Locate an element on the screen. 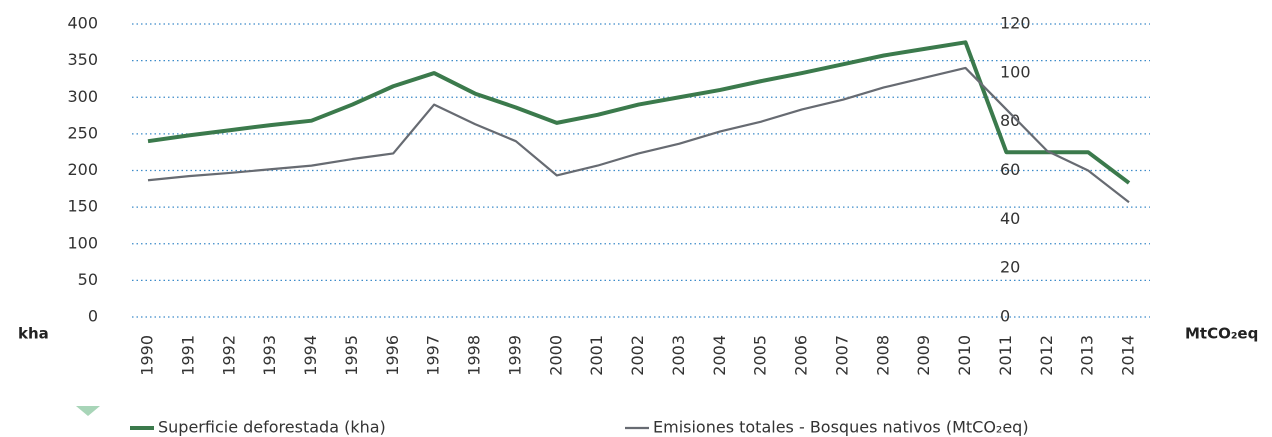 Image resolution: width=1272 pixels, height=437 pixels. y2-tick-label: 40 is located at coordinates (1010, 218).